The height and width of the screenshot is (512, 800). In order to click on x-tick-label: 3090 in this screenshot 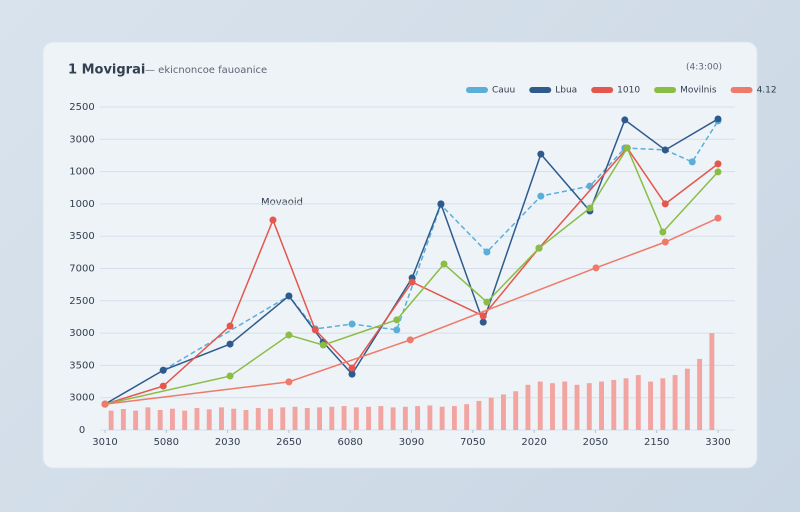, I will do `click(411, 442)`.